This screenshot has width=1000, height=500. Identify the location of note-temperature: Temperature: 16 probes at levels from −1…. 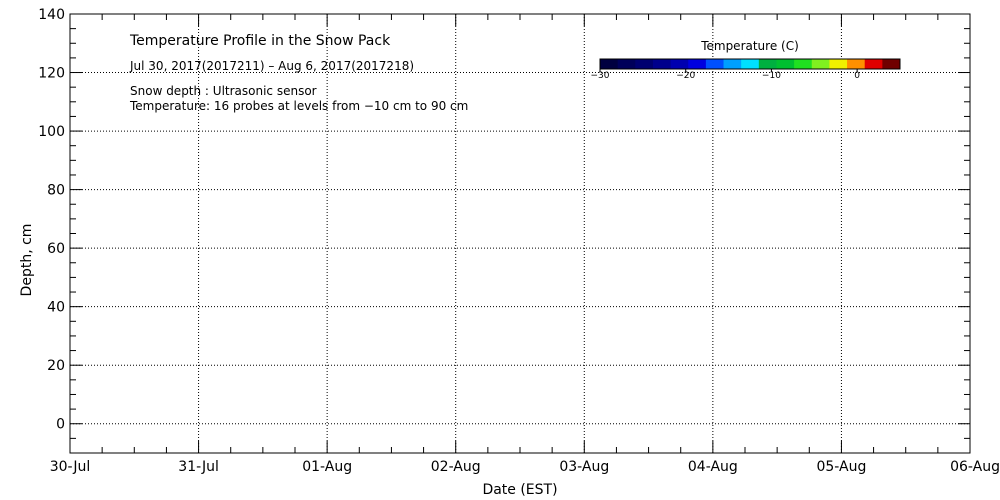
(298, 106).